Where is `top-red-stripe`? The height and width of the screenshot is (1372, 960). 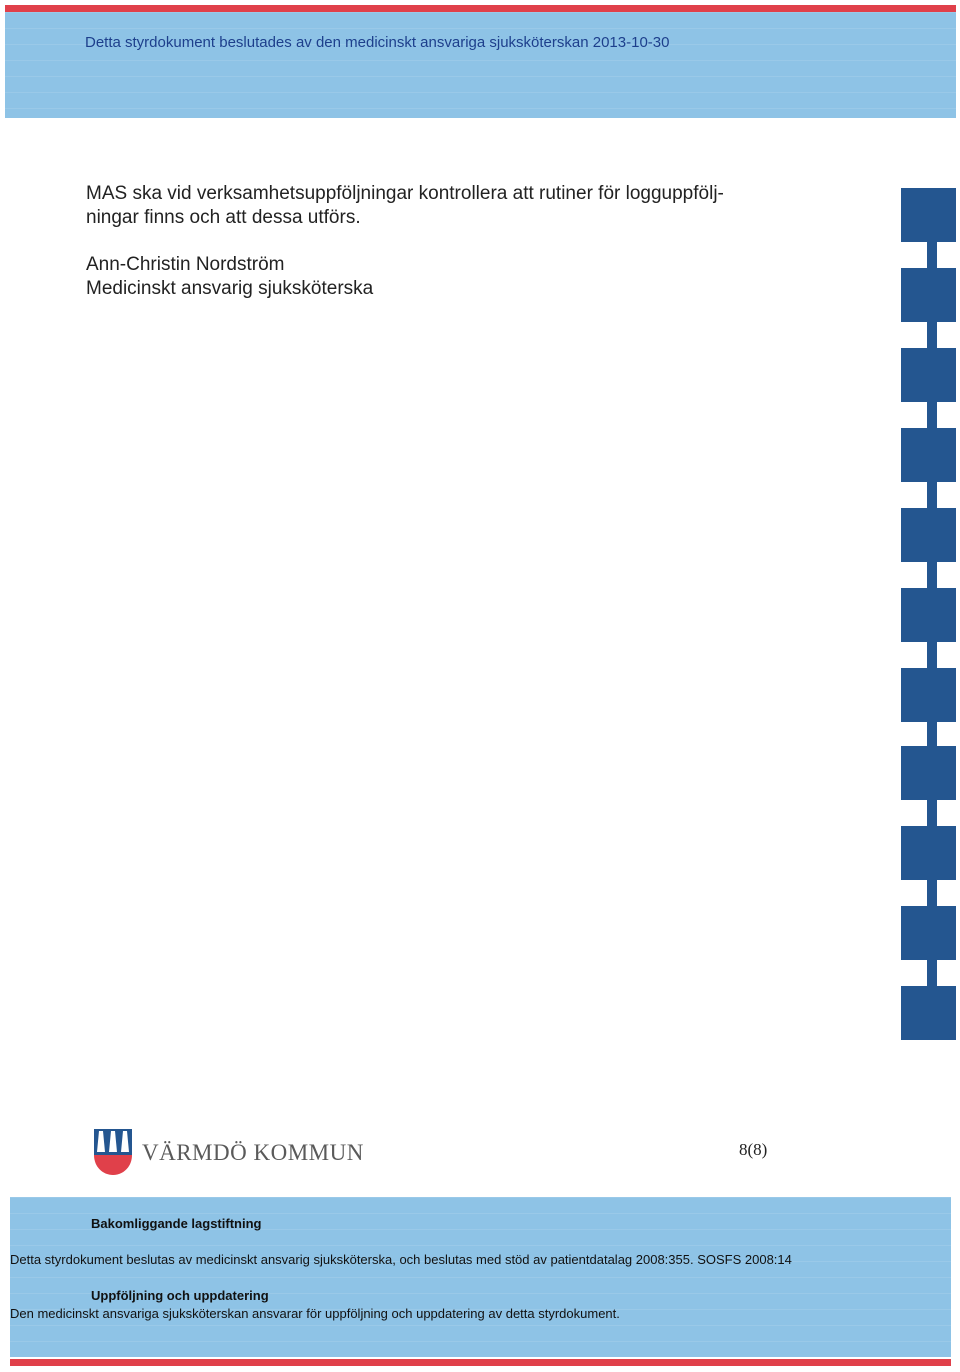 top-red-stripe is located at coordinates (480, 8).